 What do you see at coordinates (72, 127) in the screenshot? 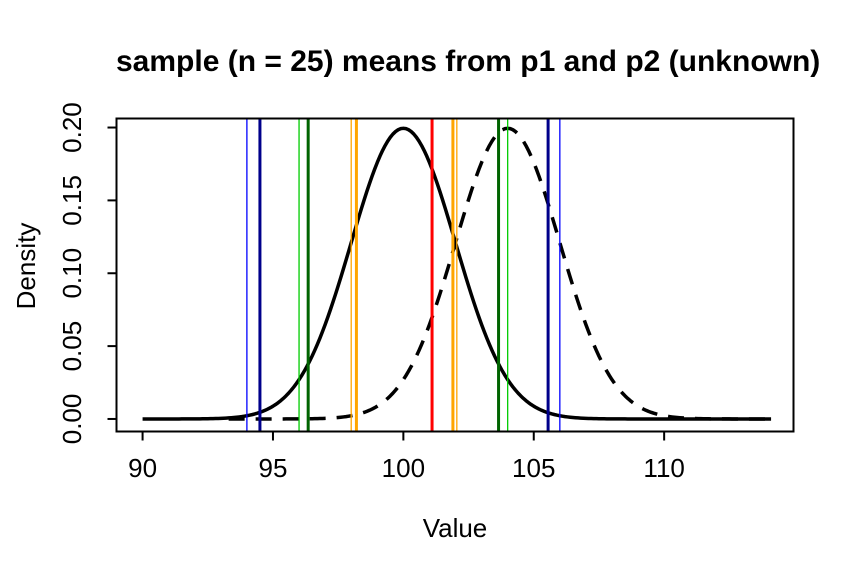
I see `y-tick-label: 0.20` at bounding box center [72, 127].